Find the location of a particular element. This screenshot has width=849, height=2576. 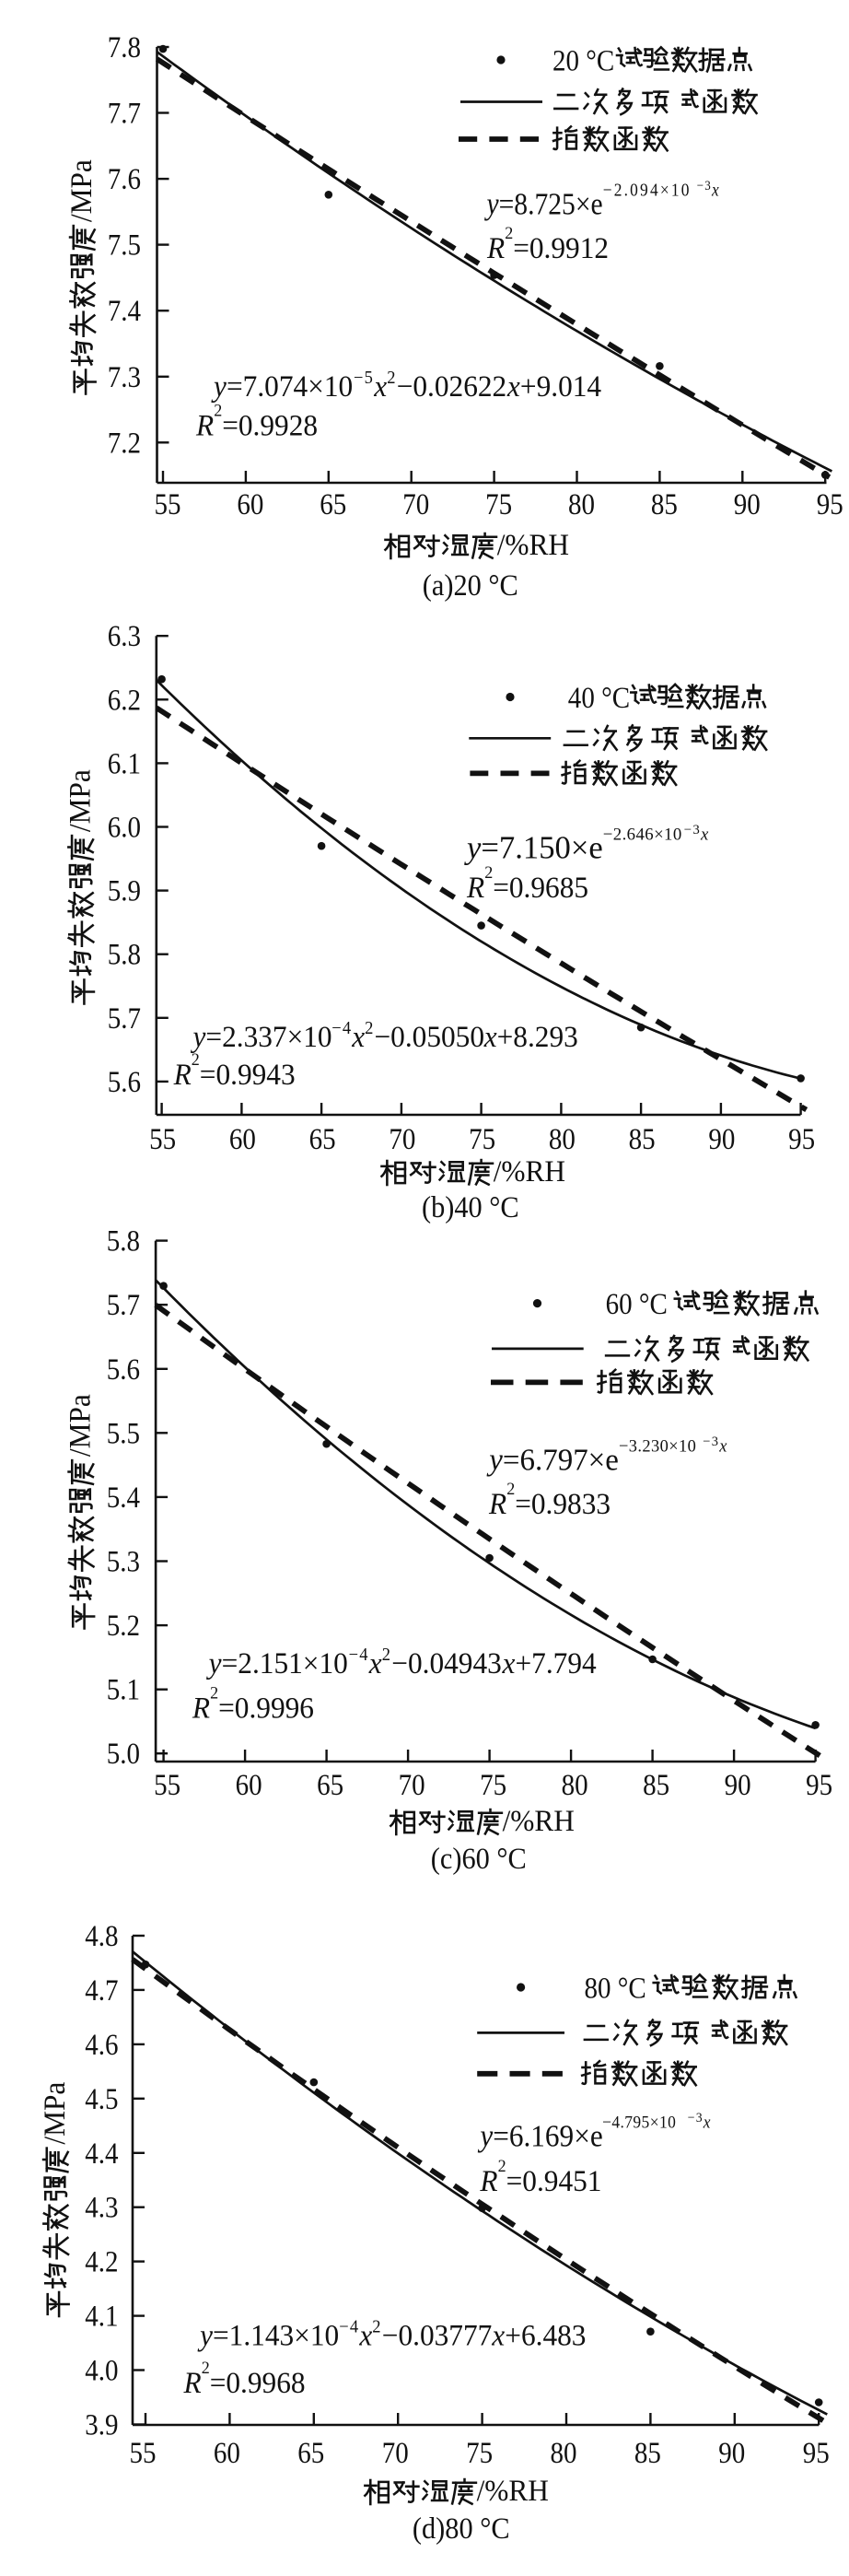

svg-text: 5.0 is located at coordinates (123, 1753).